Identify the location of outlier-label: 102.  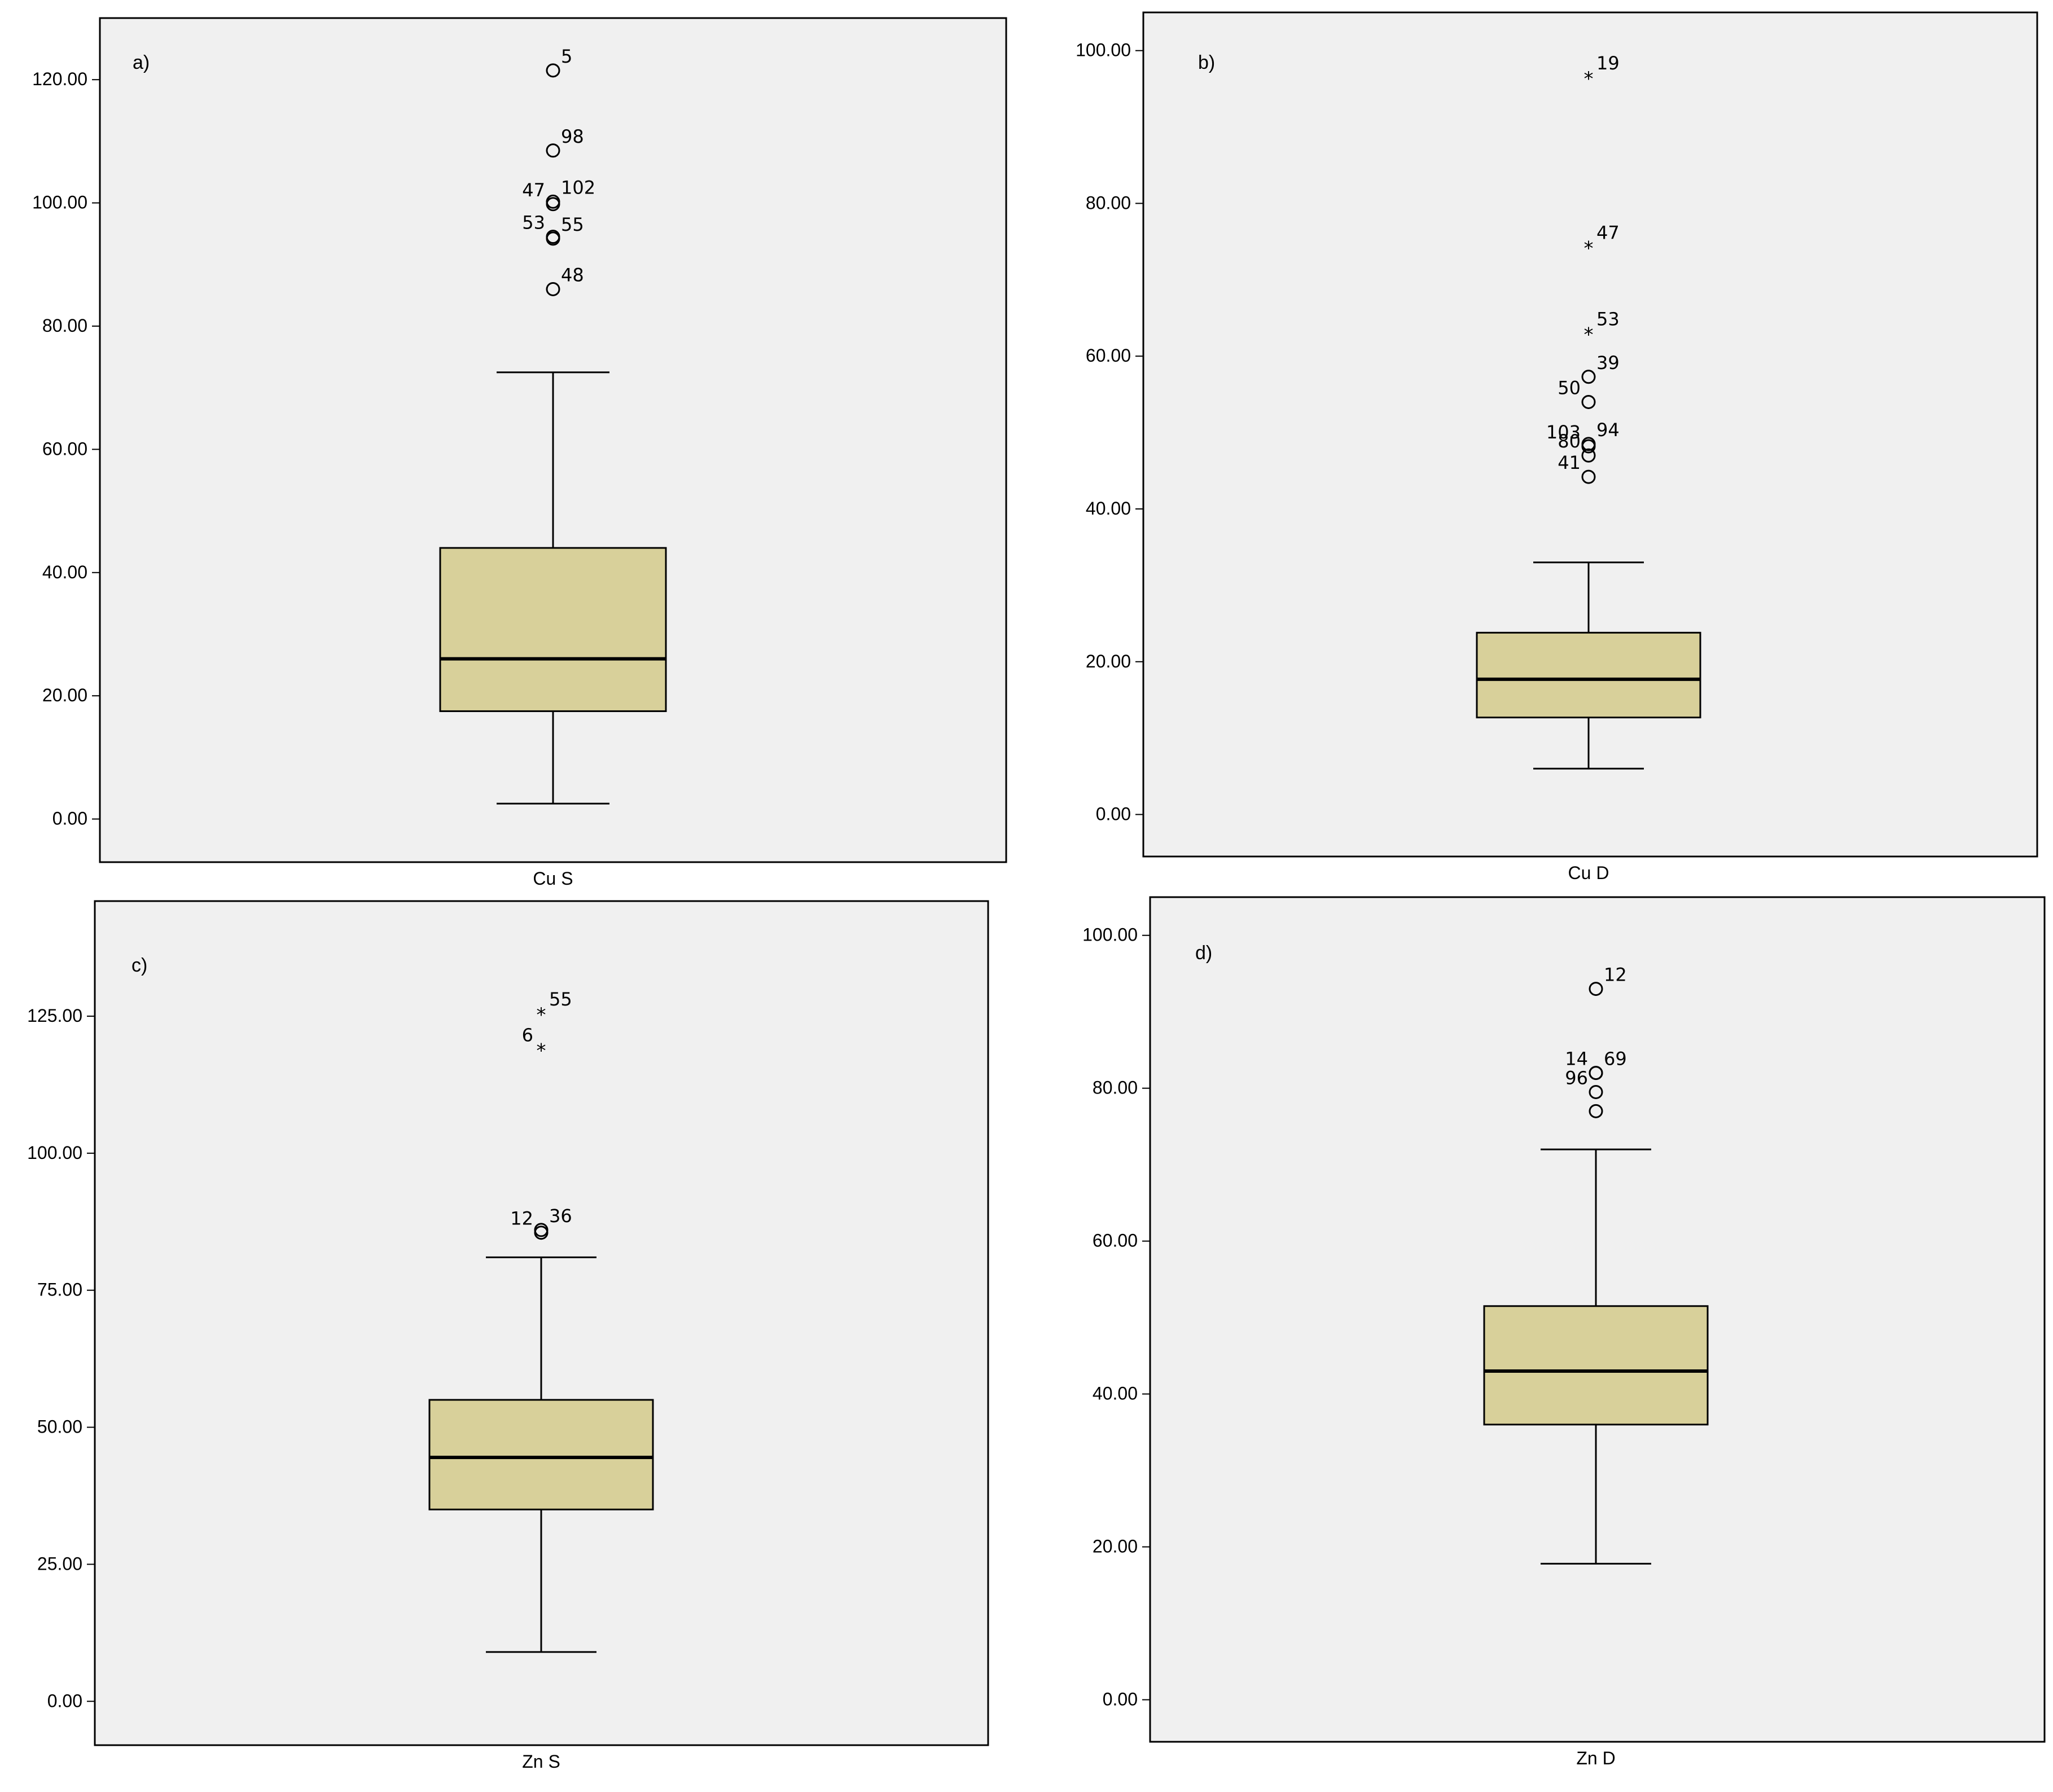
(578, 188).